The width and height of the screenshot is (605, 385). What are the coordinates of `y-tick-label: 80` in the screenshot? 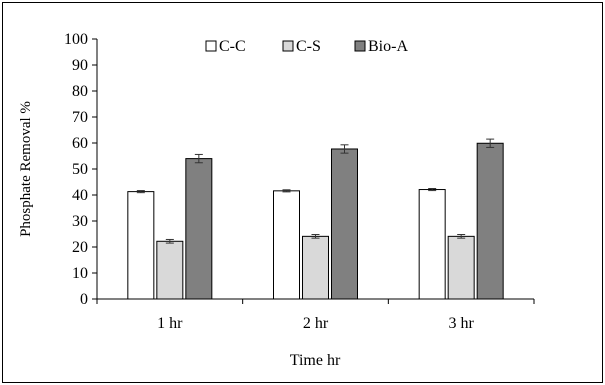 It's located at (80, 91).